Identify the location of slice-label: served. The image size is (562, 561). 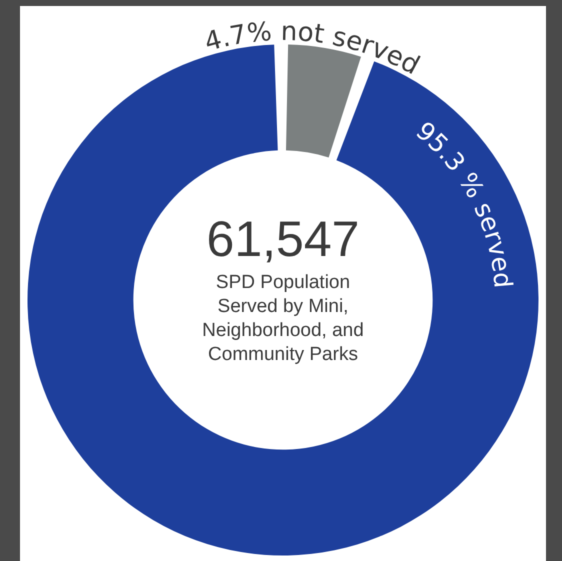
(377, 52).